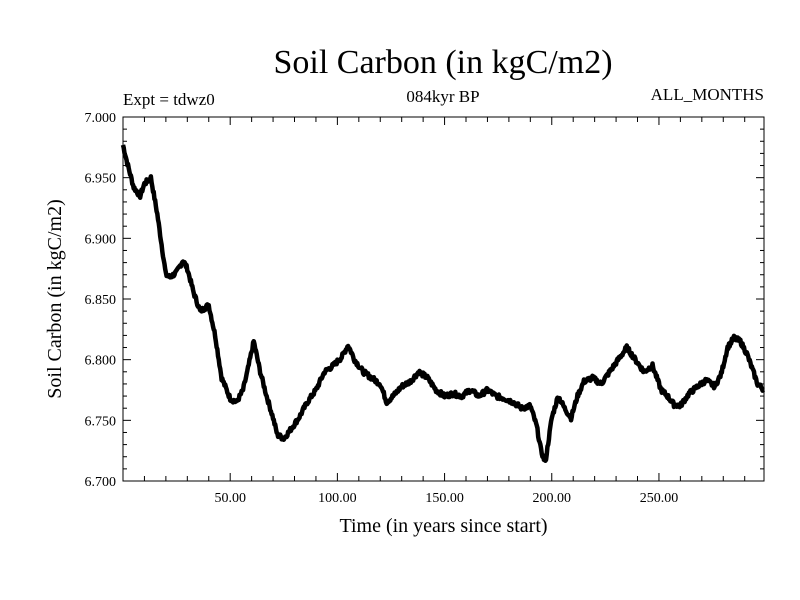 The image size is (800, 600). I want to click on y-tick-label: 6.900, so click(101, 239).